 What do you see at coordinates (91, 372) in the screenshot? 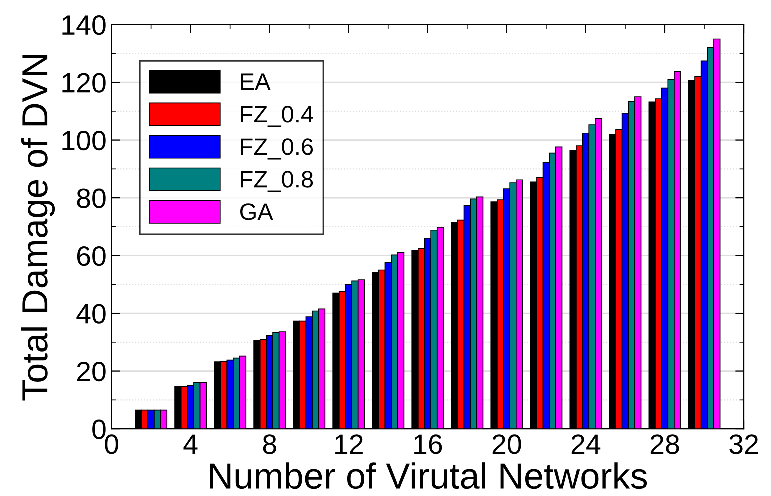
I see `y-tick-label: 20` at bounding box center [91, 372].